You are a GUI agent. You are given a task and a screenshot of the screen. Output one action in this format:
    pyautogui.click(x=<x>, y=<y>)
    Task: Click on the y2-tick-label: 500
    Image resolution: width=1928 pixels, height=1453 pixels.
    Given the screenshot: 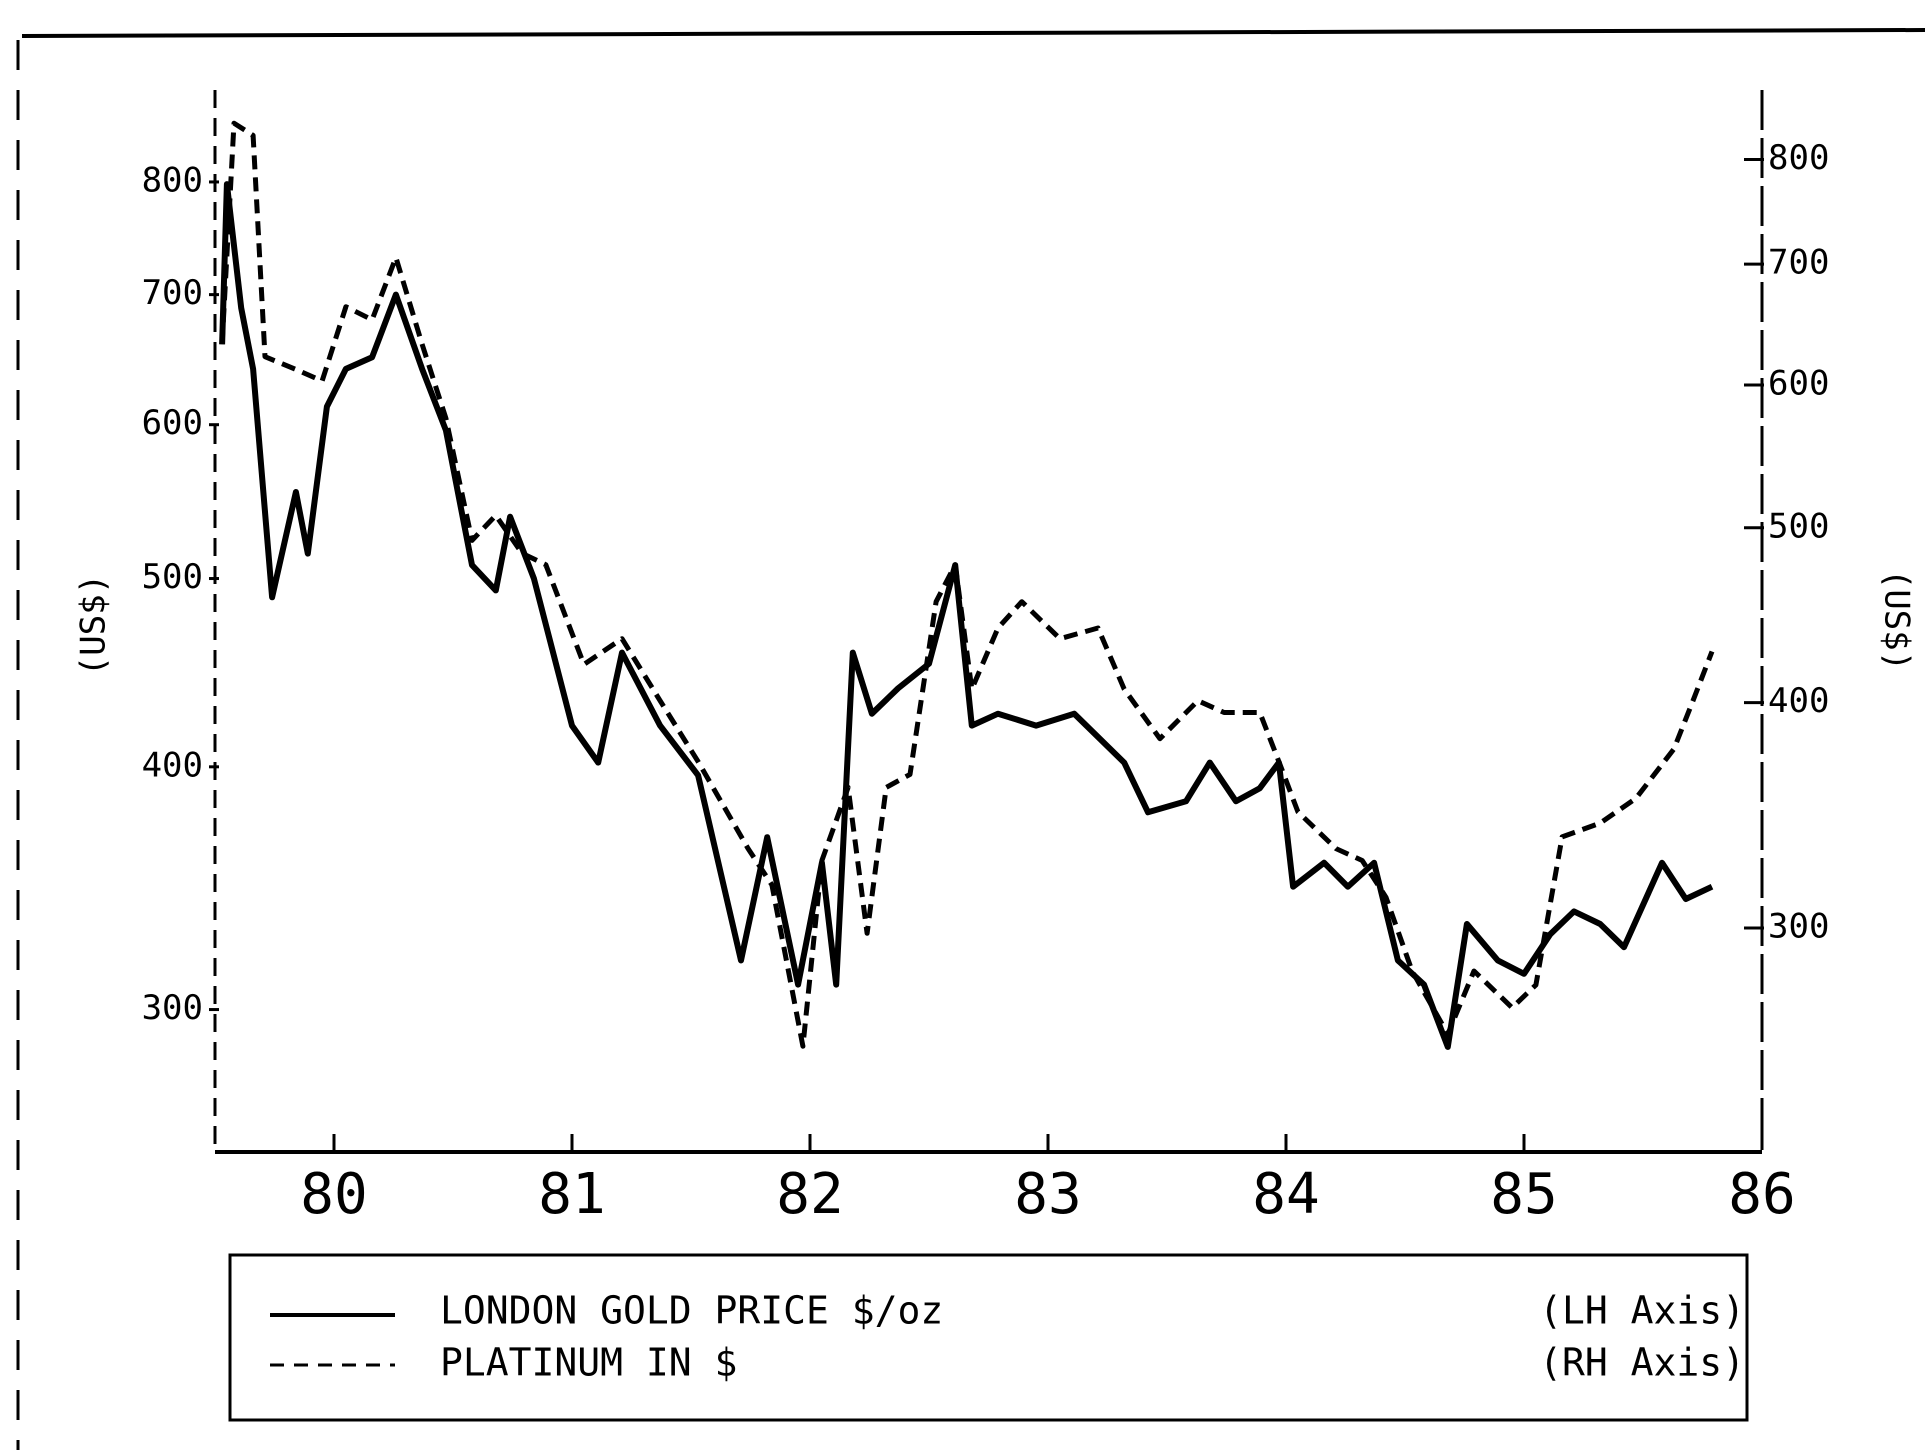 What is the action you would take?
    pyautogui.click(x=1798, y=526)
    